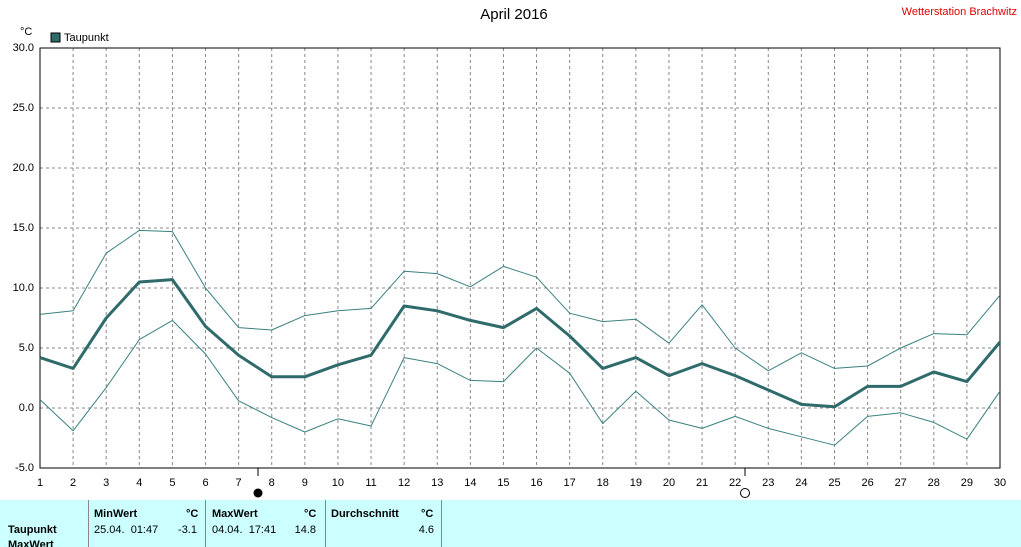  What do you see at coordinates (23, 108) in the screenshot?
I see `y-tick-label: 25.0` at bounding box center [23, 108].